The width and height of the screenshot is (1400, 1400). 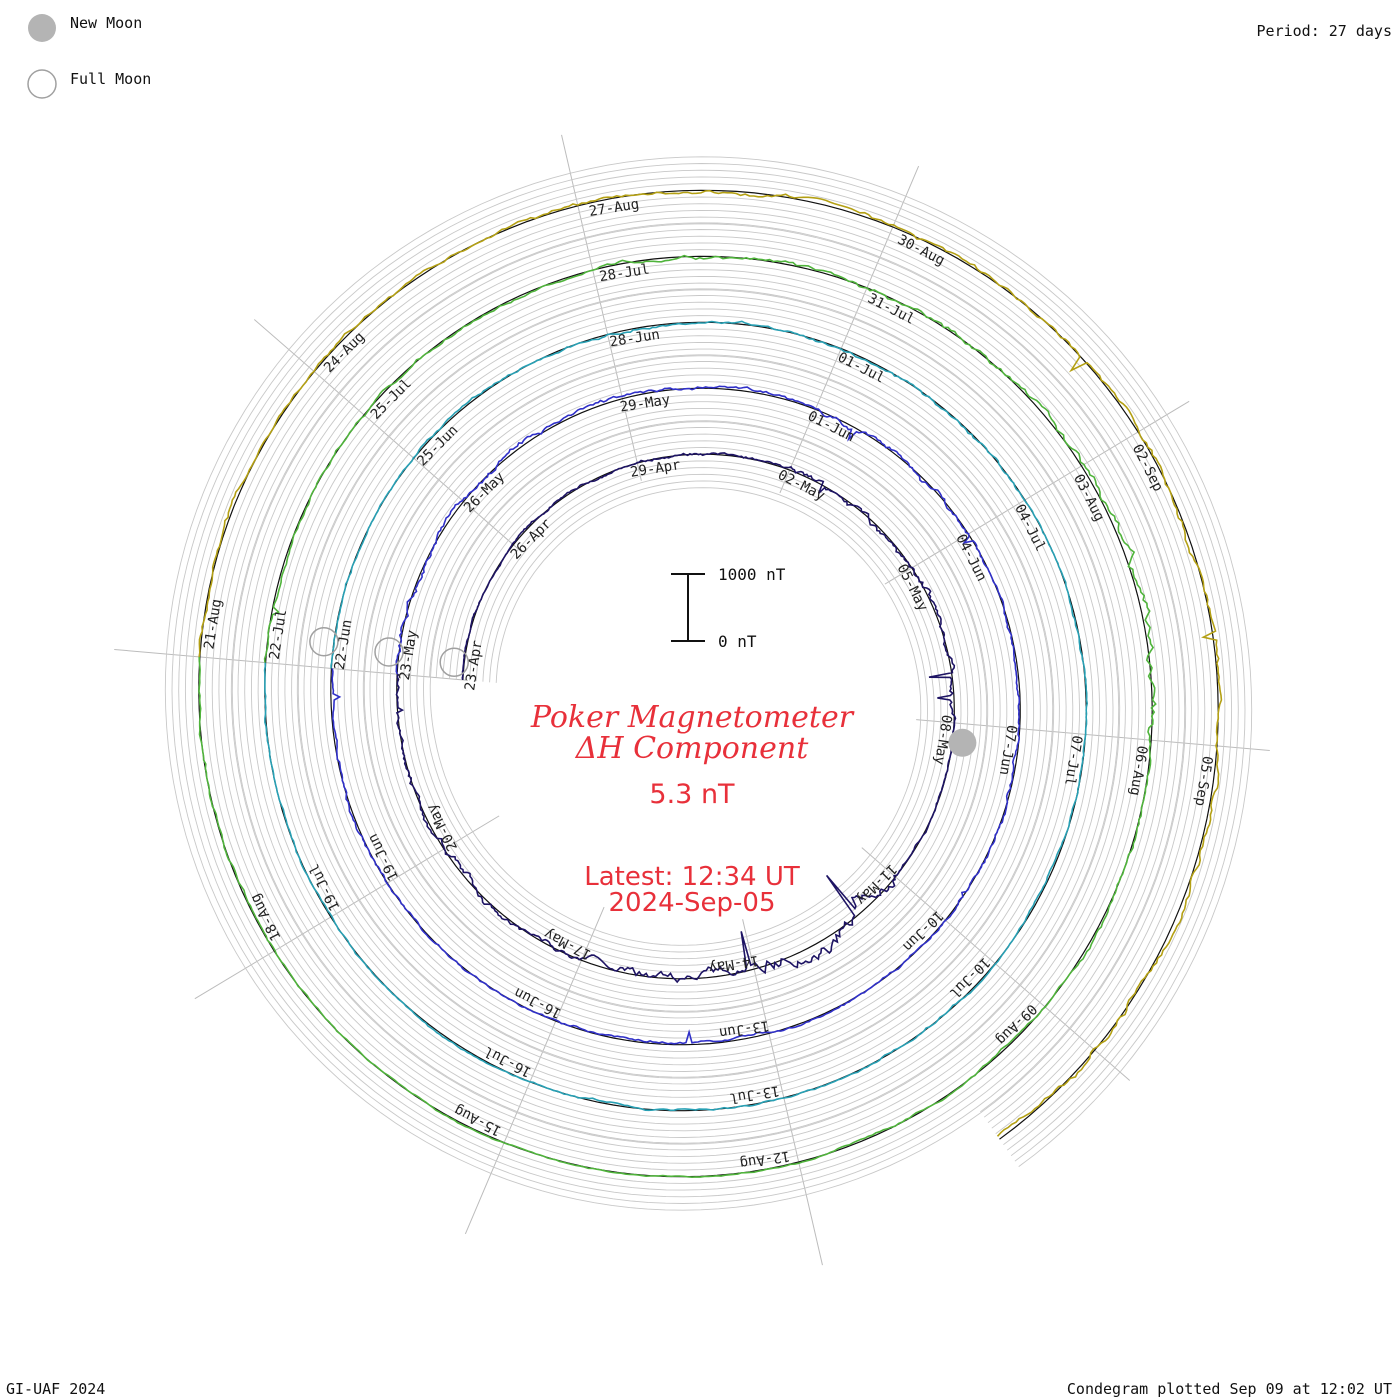 What do you see at coordinates (624, 273) in the screenshot?
I see `date-label: 28-Jul` at bounding box center [624, 273].